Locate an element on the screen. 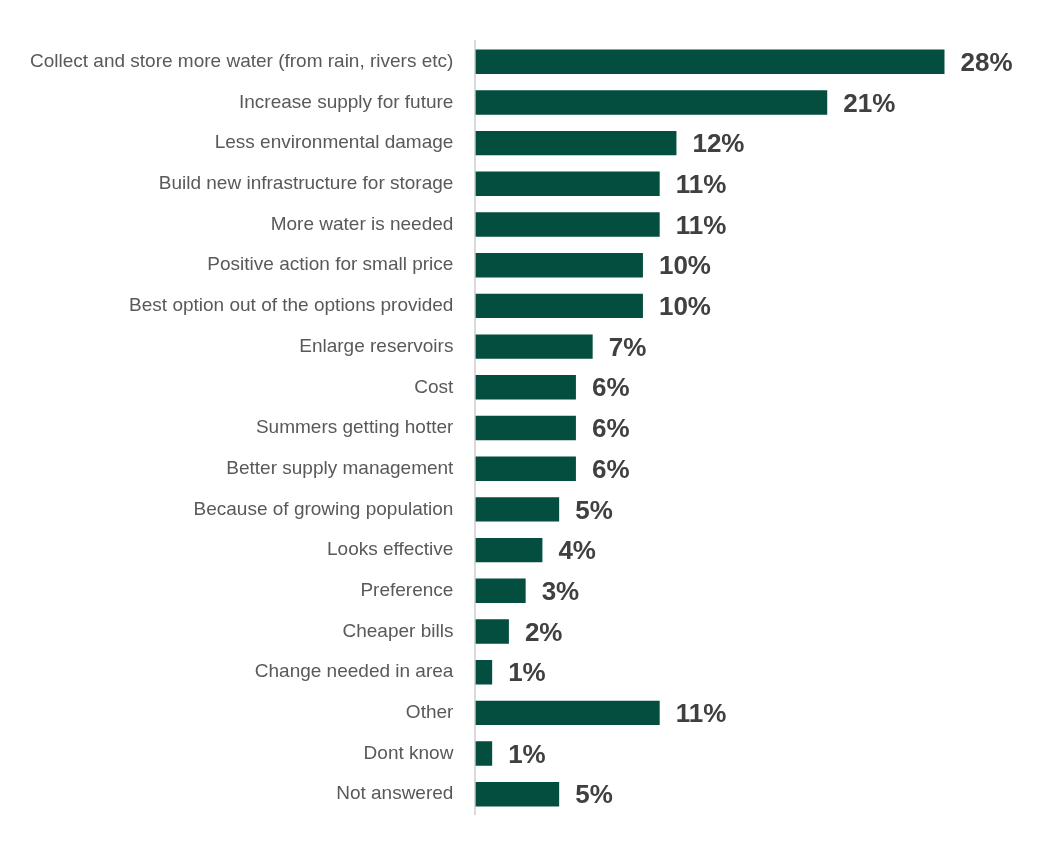 The image size is (1061, 847). data-label: 2% is located at coordinates (543, 631).